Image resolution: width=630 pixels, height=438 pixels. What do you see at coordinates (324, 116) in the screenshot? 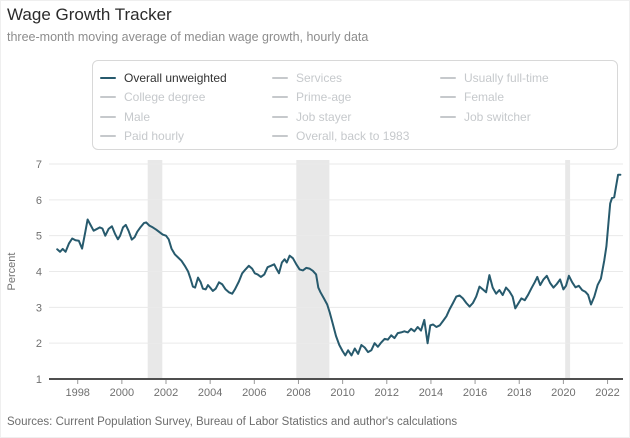
I see `legend-item-label: Job stayer` at bounding box center [324, 116].